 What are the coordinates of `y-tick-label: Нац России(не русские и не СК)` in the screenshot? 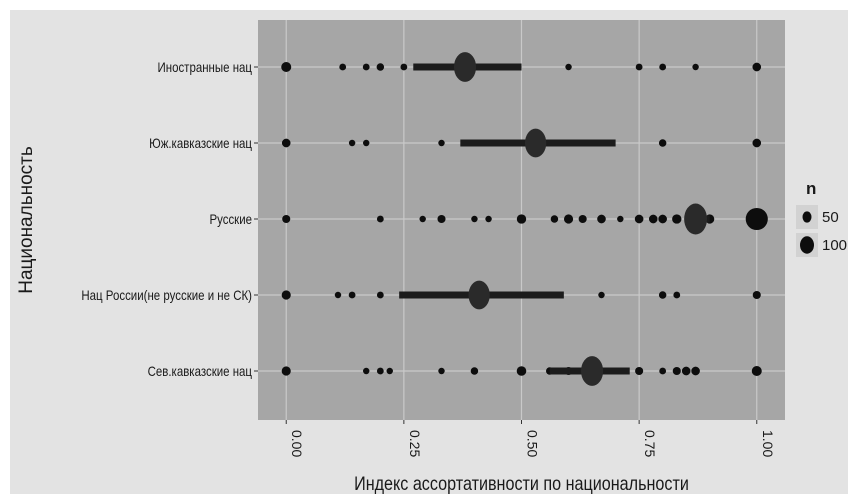 It's located at (166, 295).